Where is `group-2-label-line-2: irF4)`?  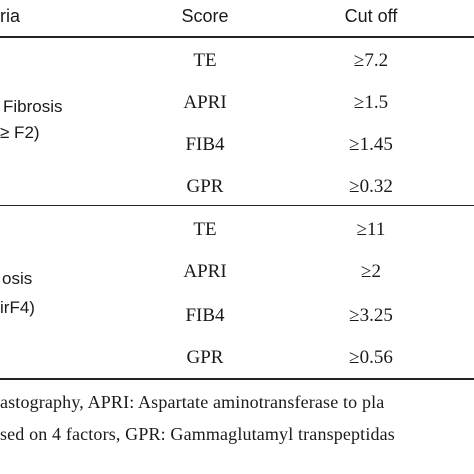 group-2-label-line-2: irF4) is located at coordinates (17, 307).